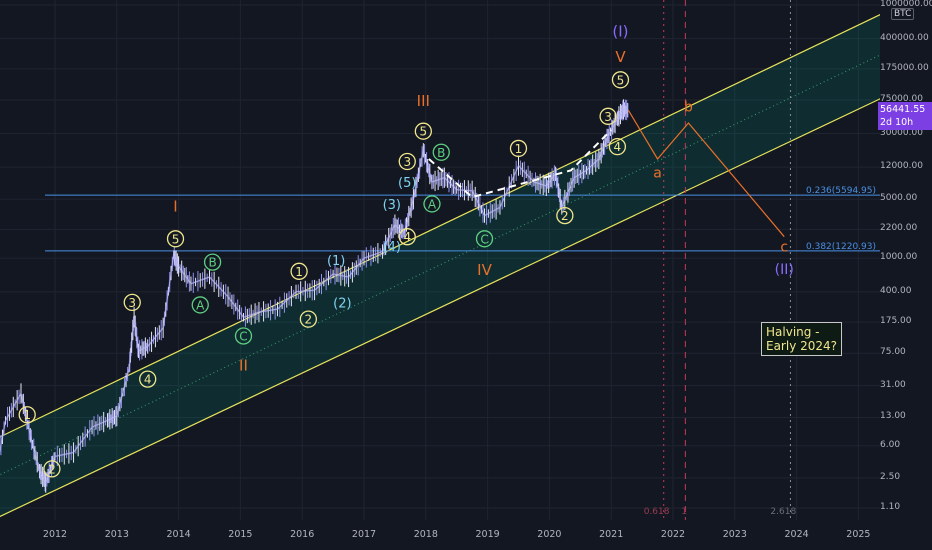 The height and width of the screenshot is (550, 932). Describe the element at coordinates (903, 14) in the screenshot. I see `currency-label: BTC` at that location.